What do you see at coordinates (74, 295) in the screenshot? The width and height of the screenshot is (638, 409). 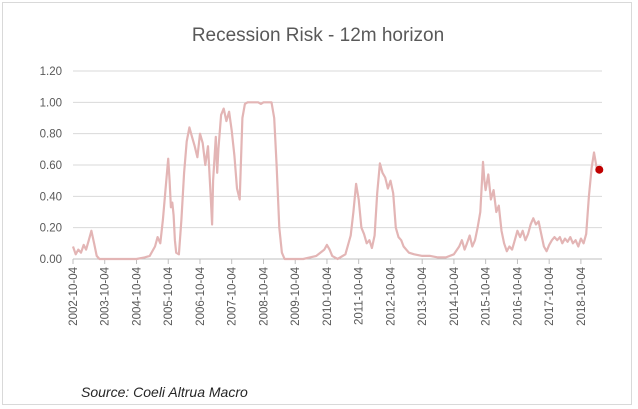 I see `x-tick-label: 2002-10-04` at bounding box center [74, 295].